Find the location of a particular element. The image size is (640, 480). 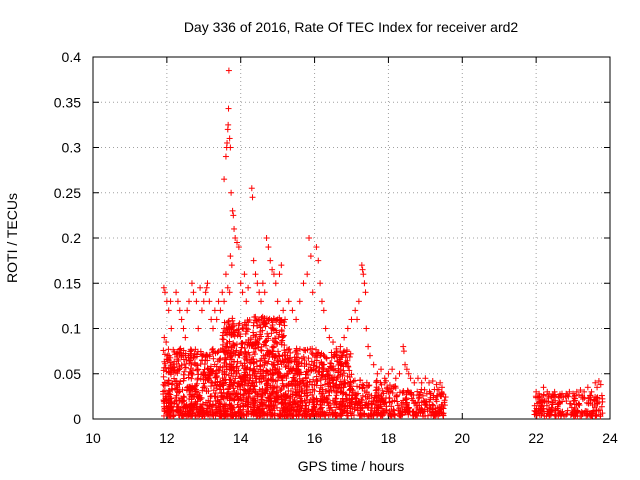

y-tick-label: 0.2 is located at coordinates (72, 238).